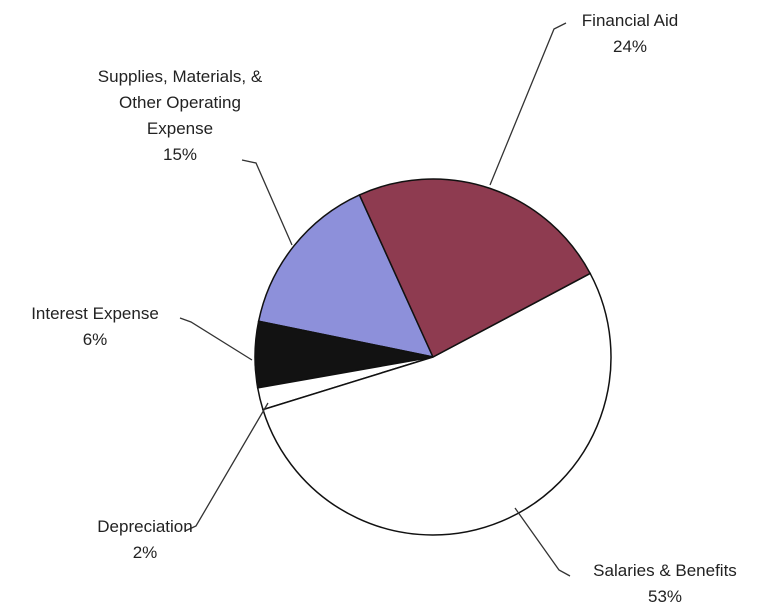  Describe the element at coordinates (665, 570) in the screenshot. I see `category-name: Salaries & Benefits` at that location.